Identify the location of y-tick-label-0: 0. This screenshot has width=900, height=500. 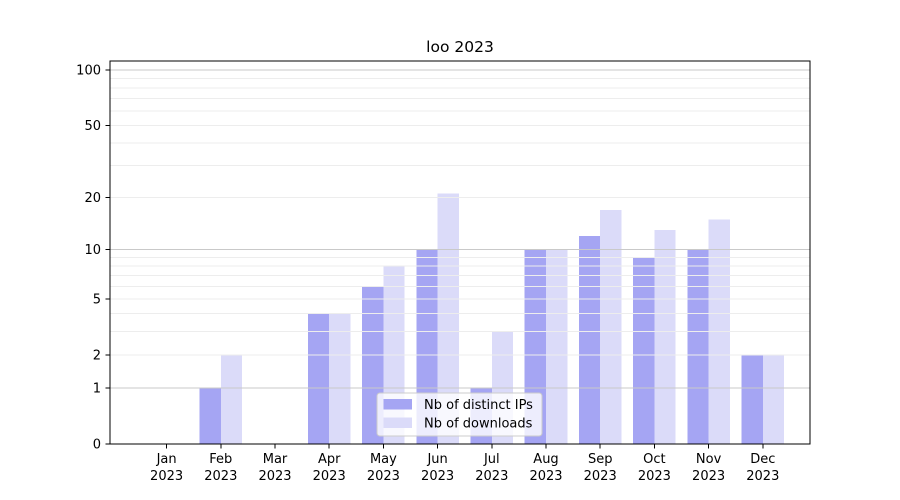
(97, 445).